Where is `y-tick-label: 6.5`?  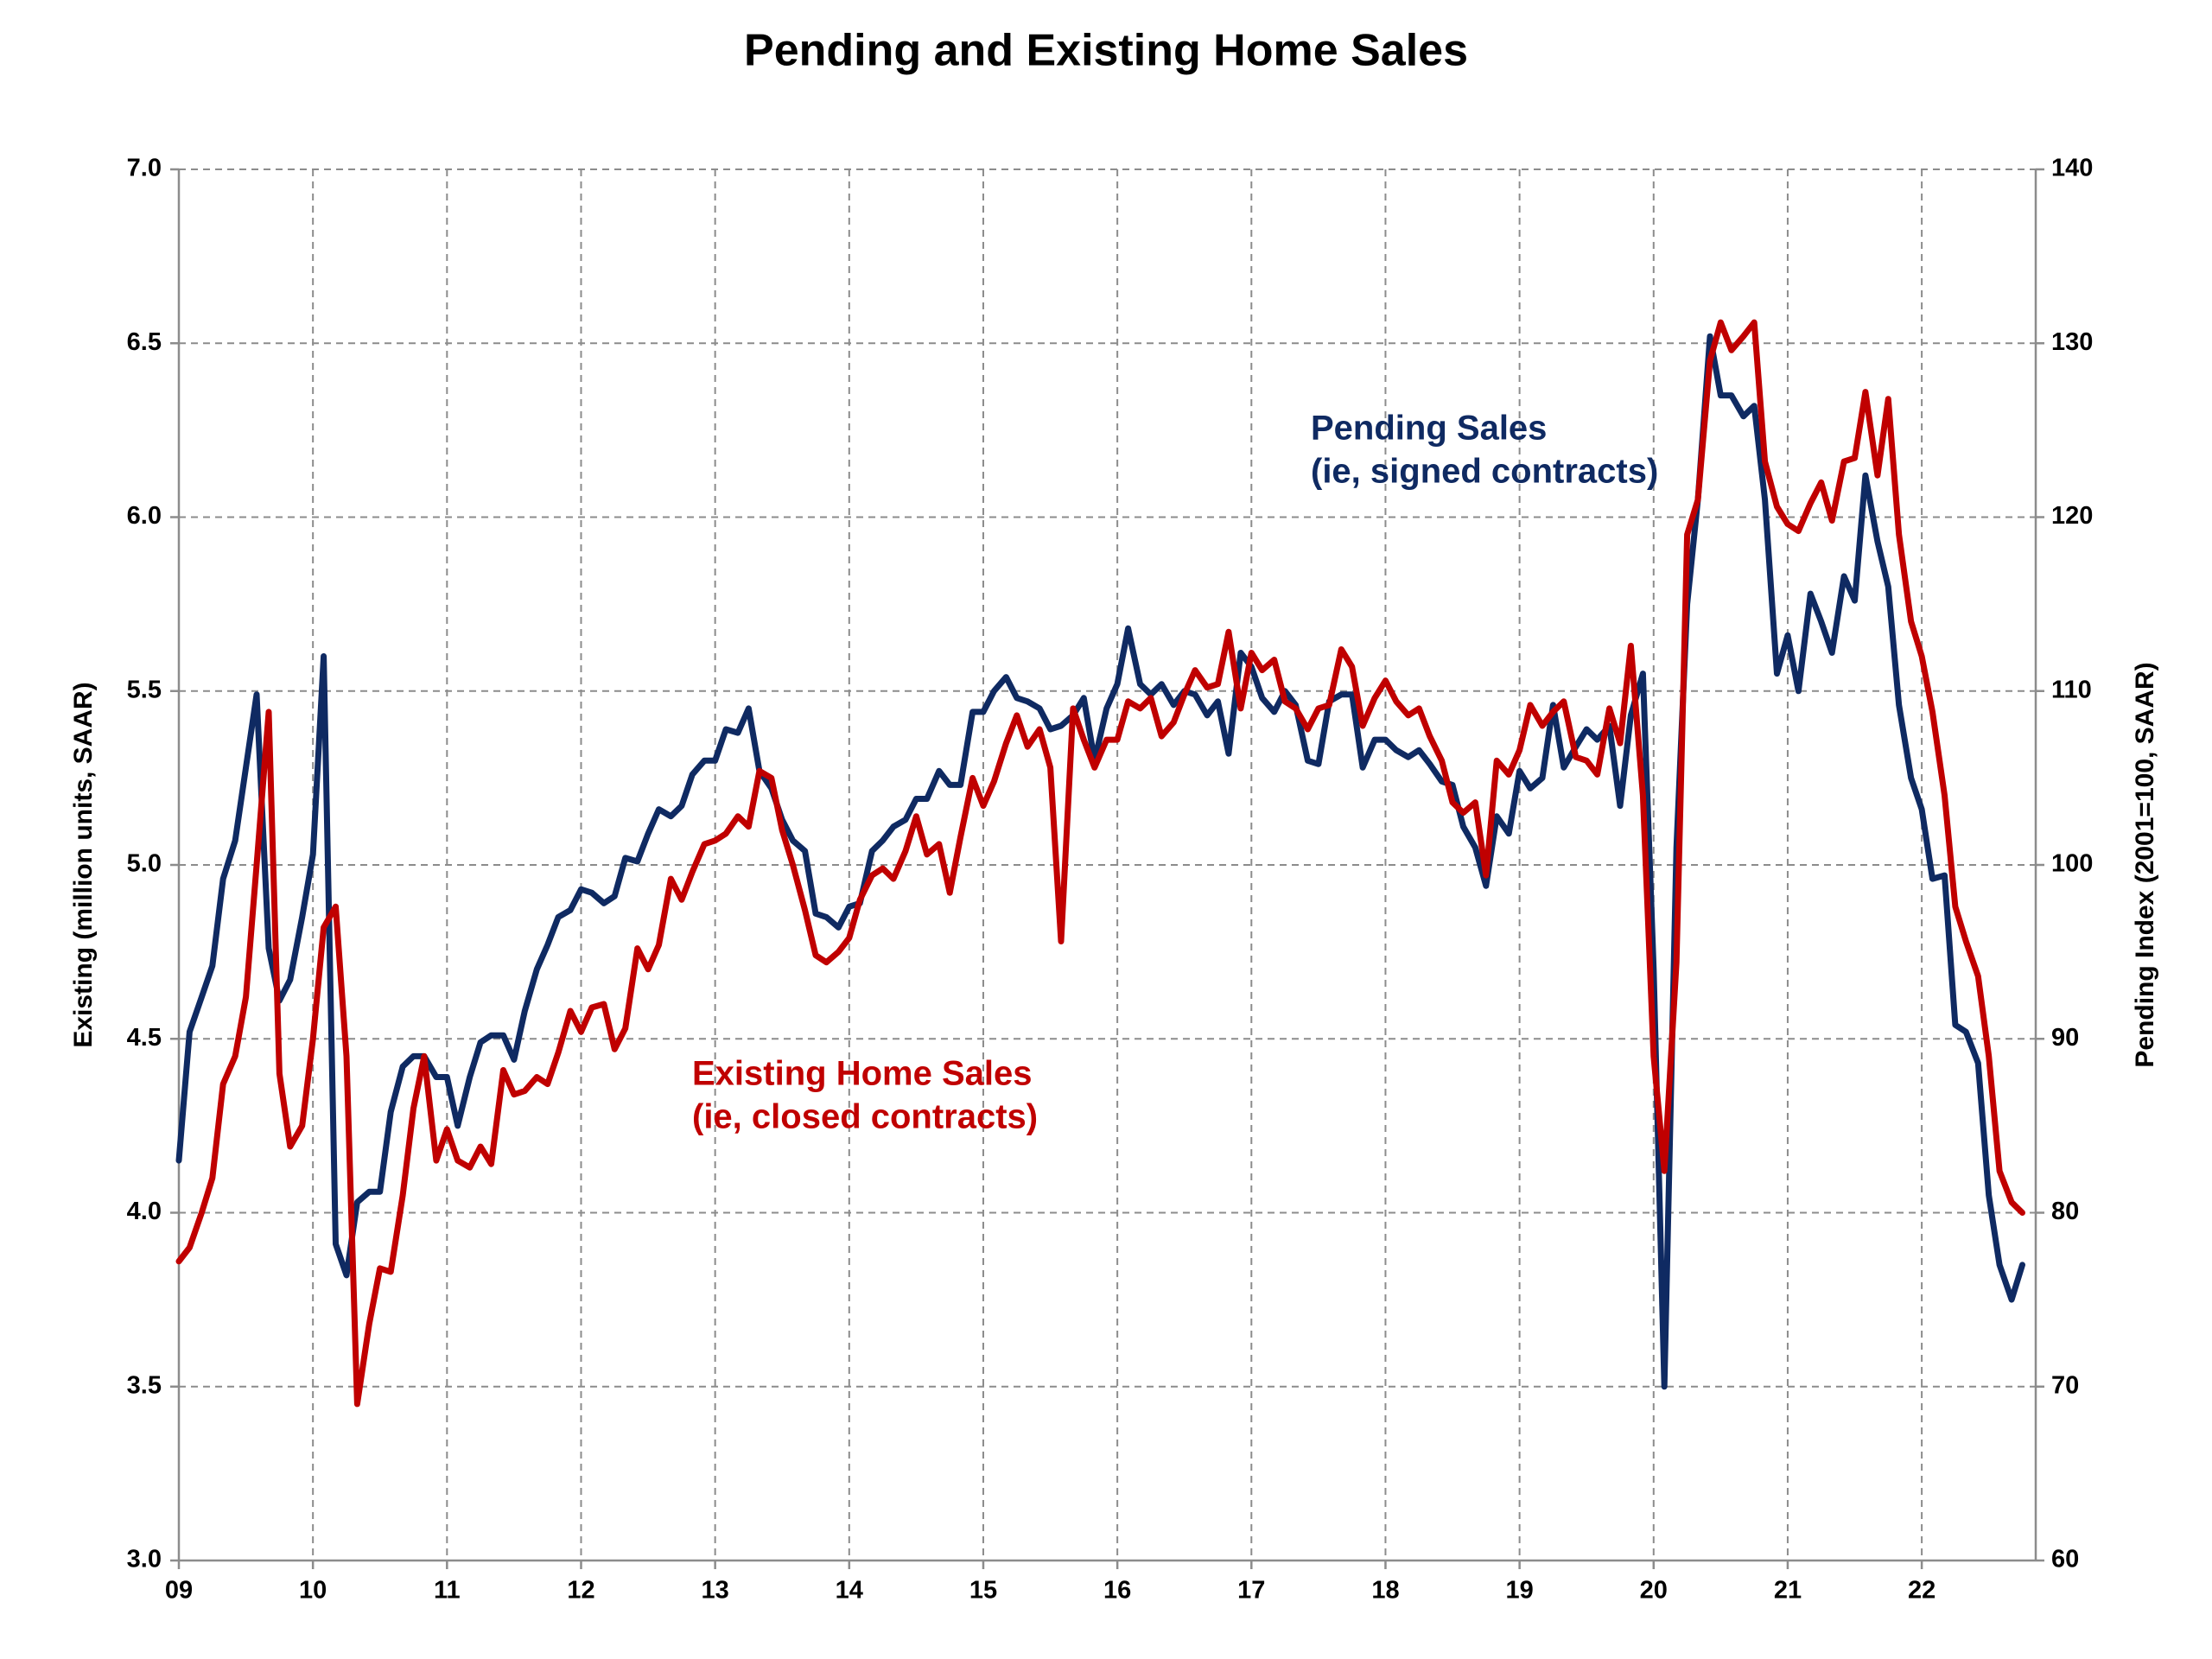 y-tick-label: 6.5 is located at coordinates (144, 342).